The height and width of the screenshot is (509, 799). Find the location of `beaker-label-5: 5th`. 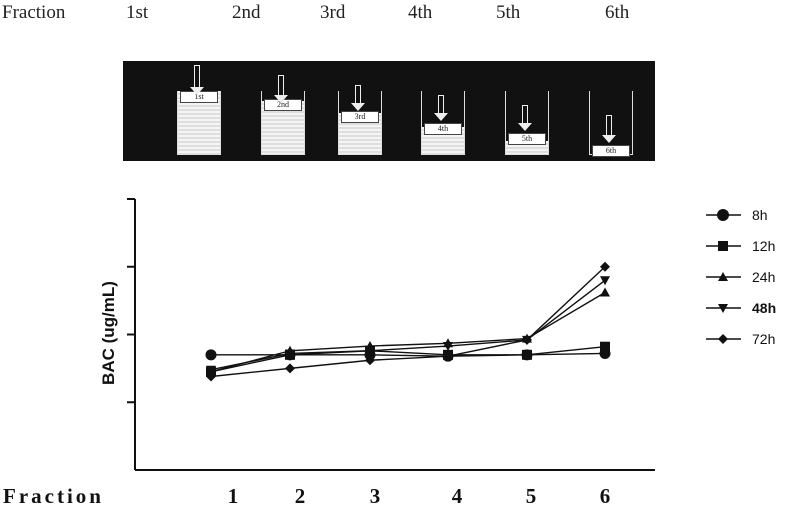

beaker-label-5: 5th is located at coordinates (527, 139).